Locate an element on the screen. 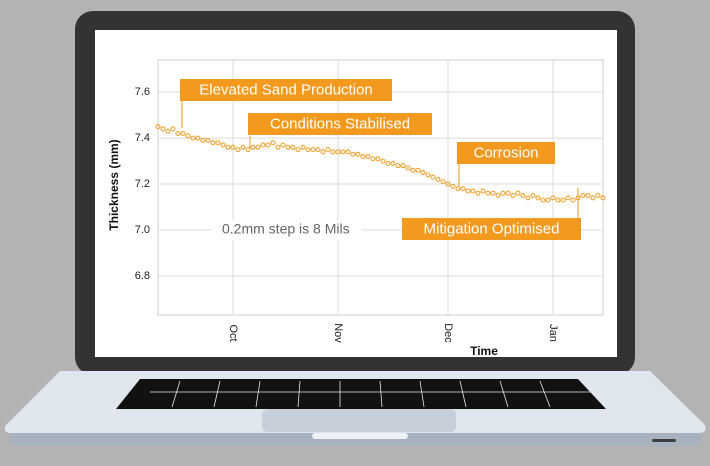 The width and height of the screenshot is (710, 466). annotation-label: Conditions Stabilised is located at coordinates (340, 123).